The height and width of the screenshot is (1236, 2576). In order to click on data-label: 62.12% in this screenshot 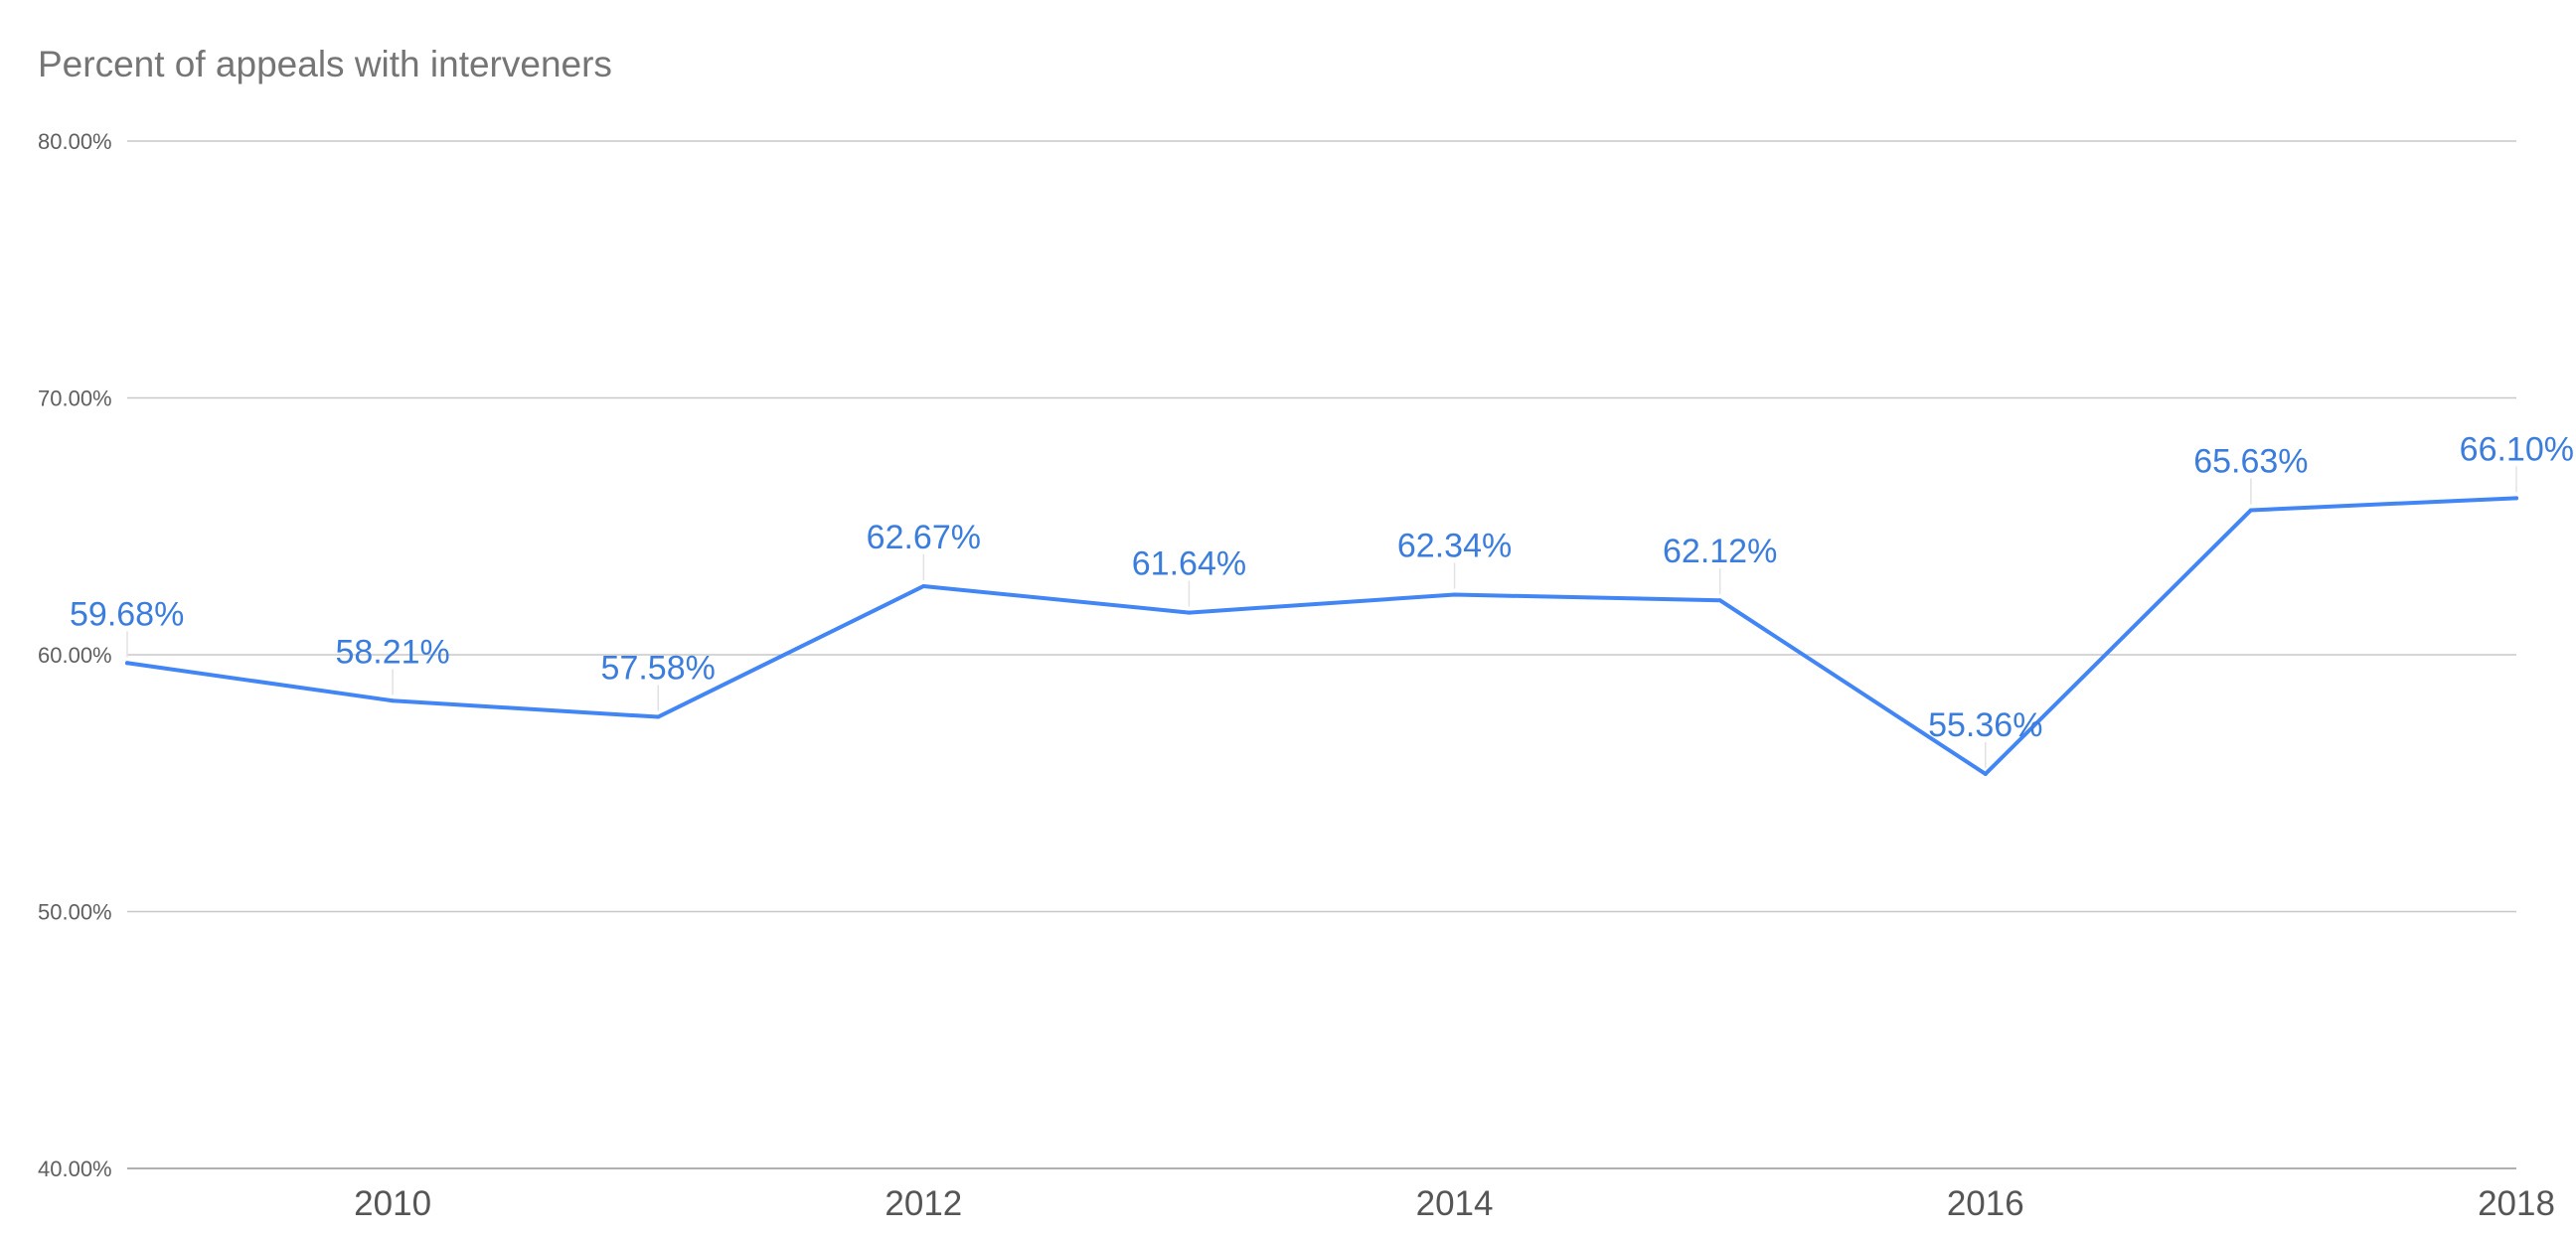, I will do `click(1720, 551)`.